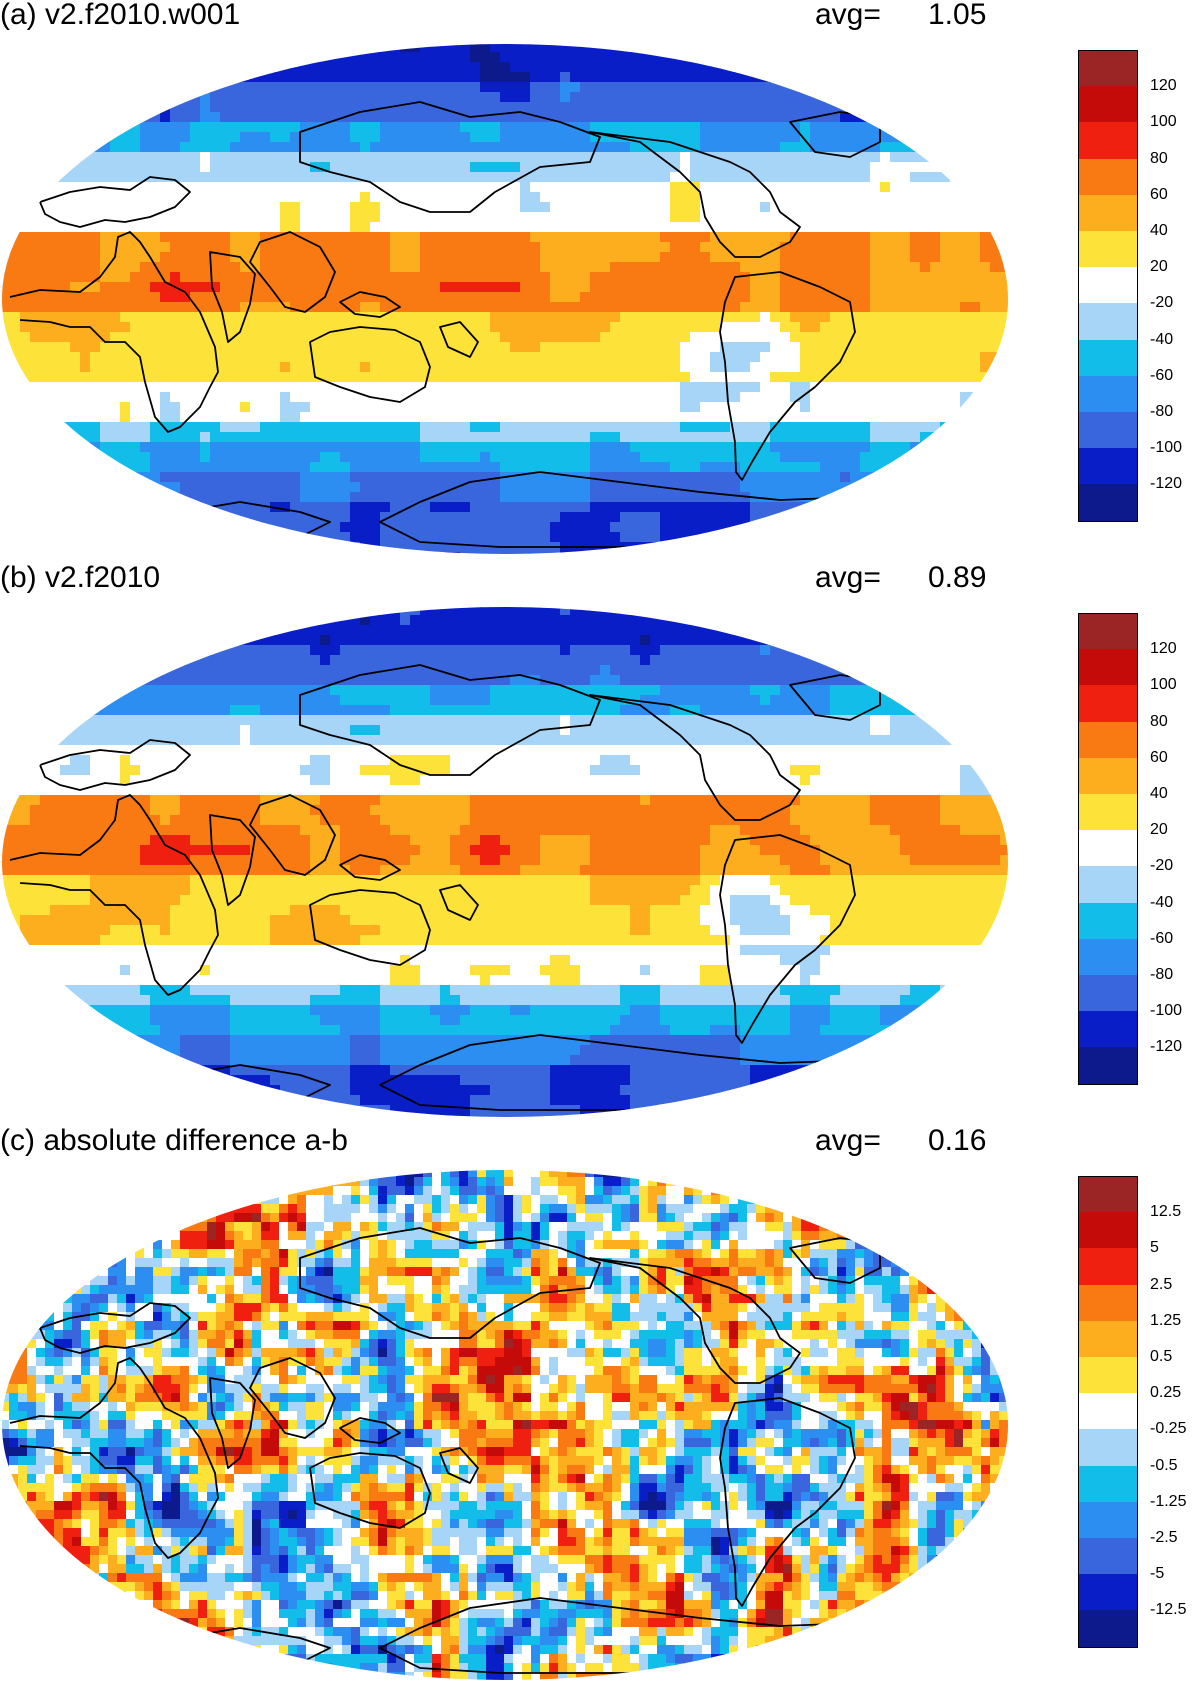  What do you see at coordinates (1171, 1321) in the screenshot?
I see `colorbar-tick-label: 1.25` at bounding box center [1171, 1321].